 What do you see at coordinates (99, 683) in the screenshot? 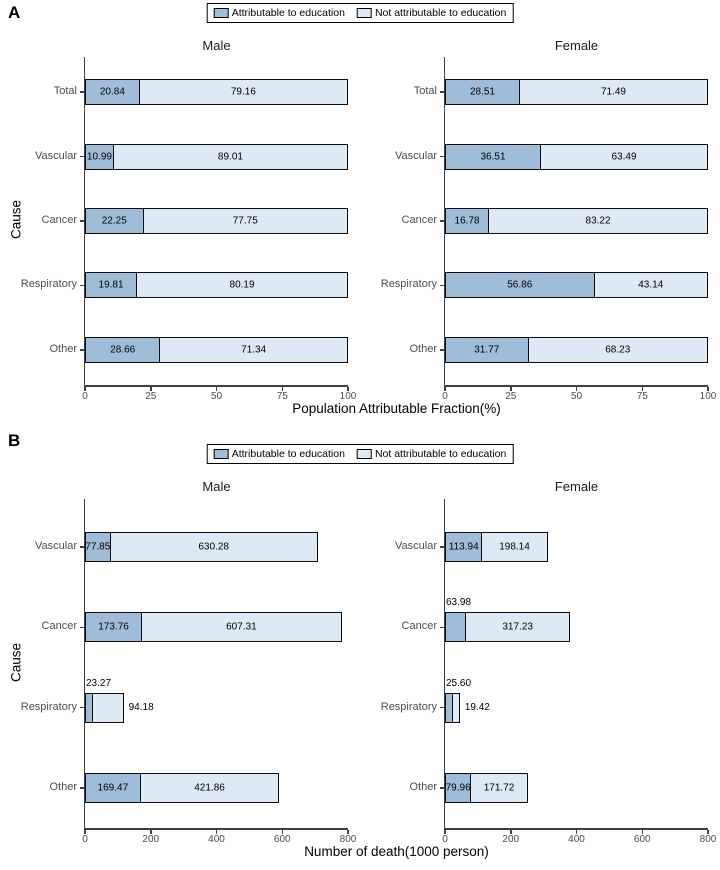
I see `segment-value-label-above: 23.27` at bounding box center [99, 683].